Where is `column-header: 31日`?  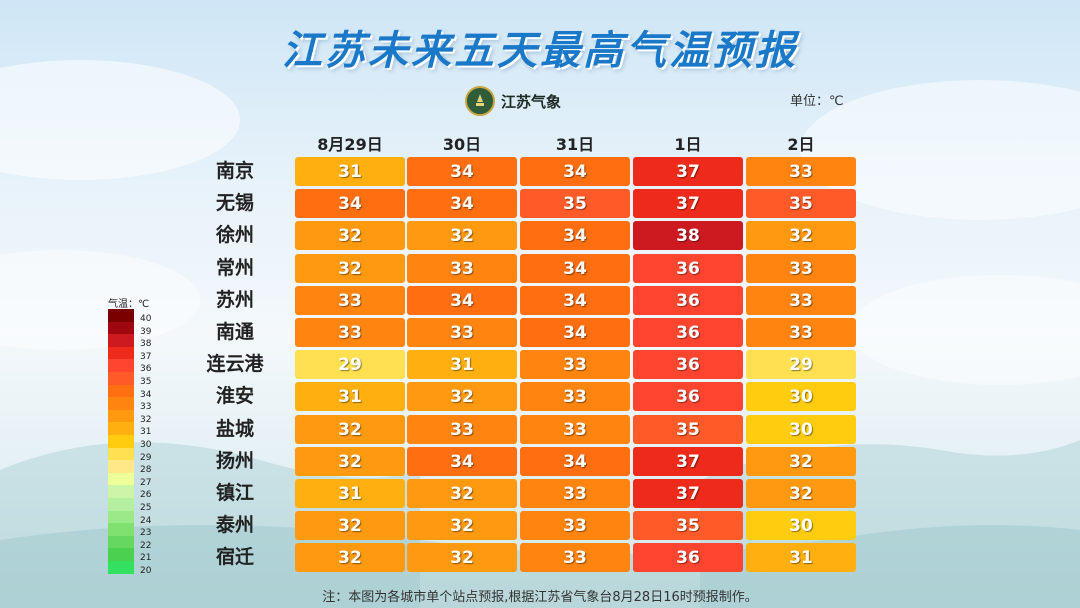
column-header: 31日 is located at coordinates (575, 144).